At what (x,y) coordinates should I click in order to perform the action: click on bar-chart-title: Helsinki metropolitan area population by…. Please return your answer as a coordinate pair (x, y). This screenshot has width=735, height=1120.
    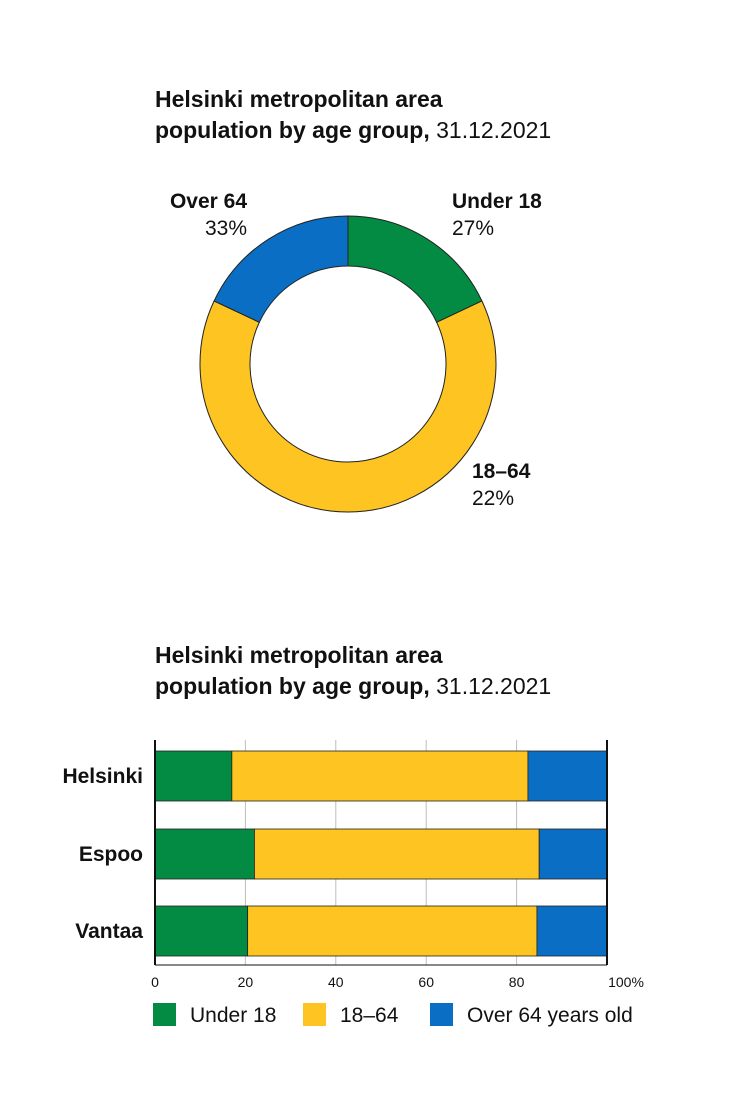
    Looking at the image, I should click on (353, 671).